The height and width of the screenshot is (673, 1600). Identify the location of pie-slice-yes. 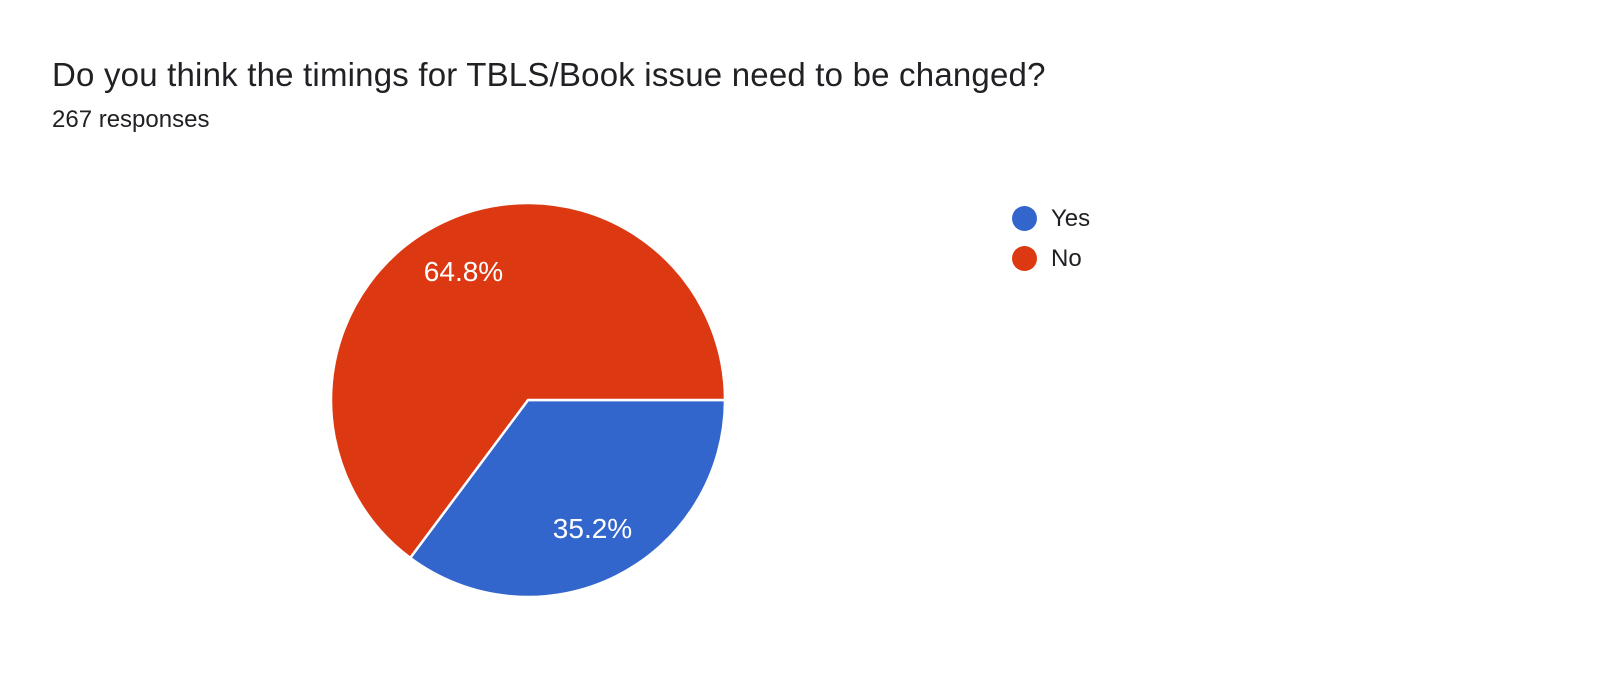
(567, 498).